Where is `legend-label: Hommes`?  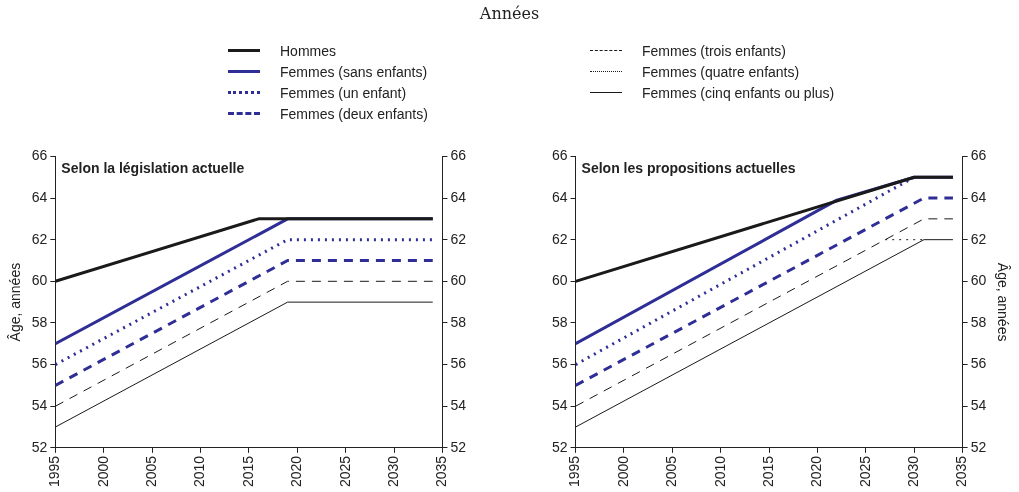
legend-label: Hommes is located at coordinates (308, 50).